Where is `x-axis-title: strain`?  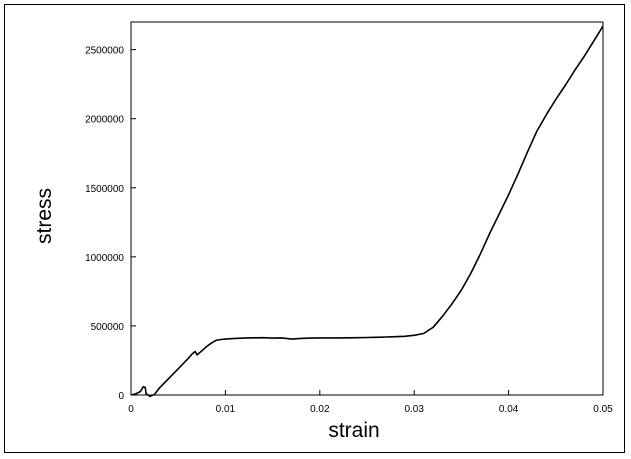
x-axis-title: strain is located at coordinates (353, 430).